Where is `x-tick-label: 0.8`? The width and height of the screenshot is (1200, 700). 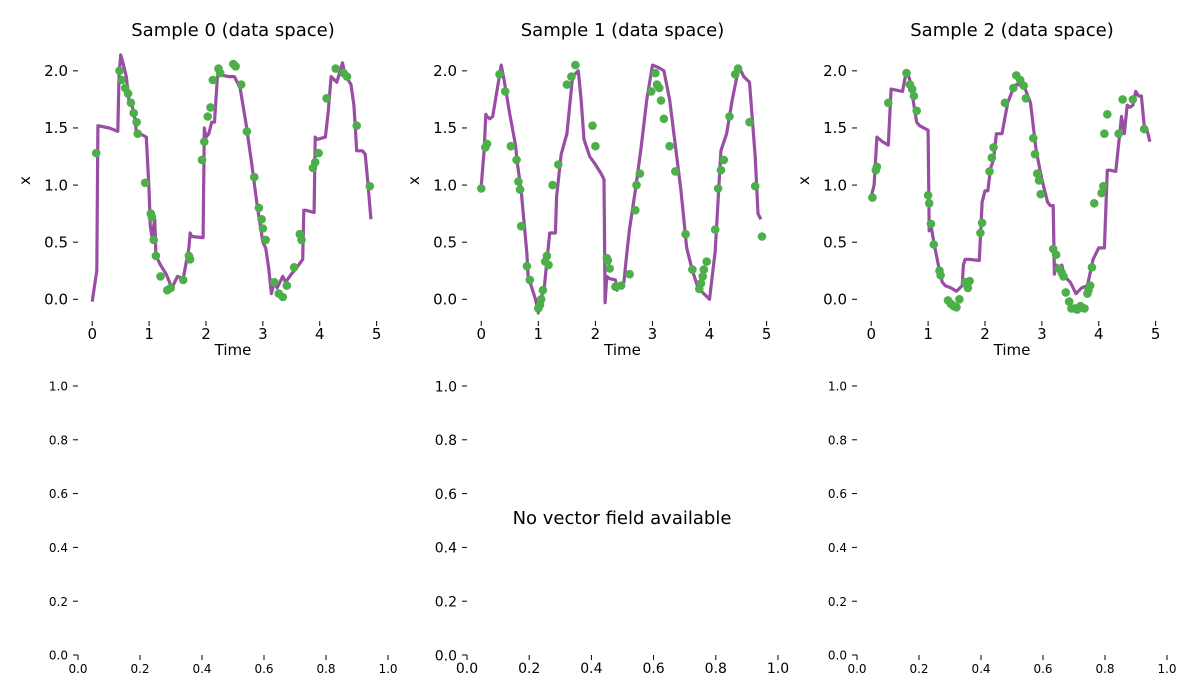
x-tick-label: 0.8 is located at coordinates (1104, 669).